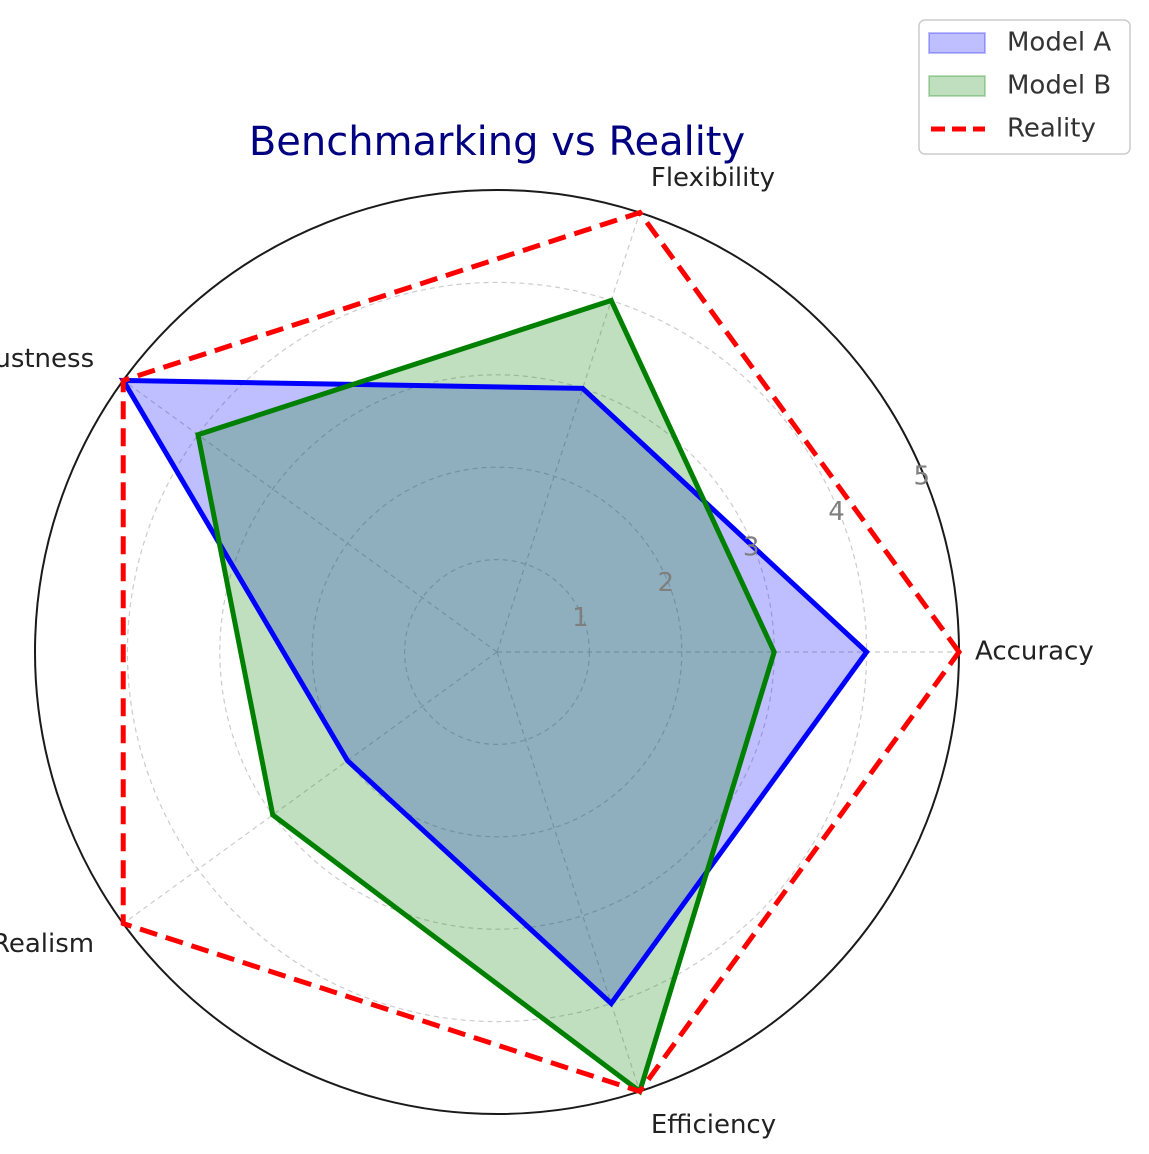  Describe the element at coordinates (957, 86) in the screenshot. I see `legend-swatch-model-b` at that location.